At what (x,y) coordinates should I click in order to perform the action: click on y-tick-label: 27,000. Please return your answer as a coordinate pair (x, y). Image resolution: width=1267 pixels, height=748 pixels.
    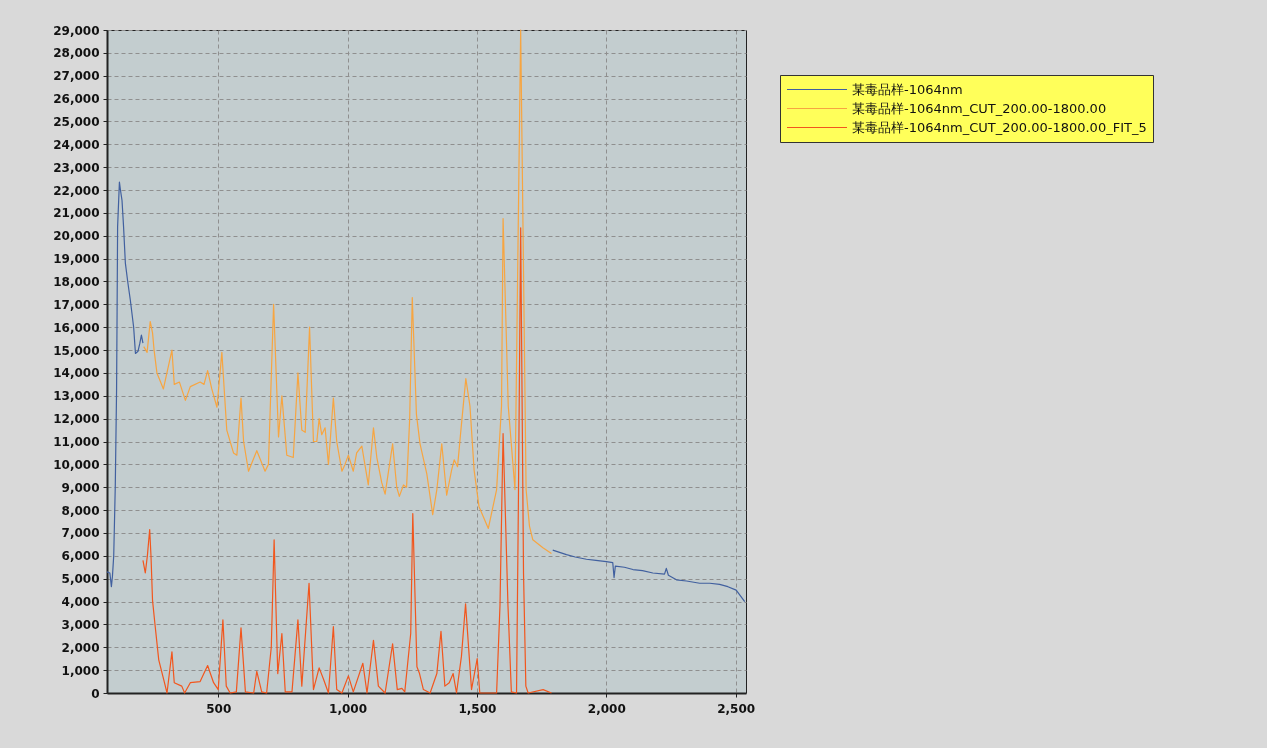
    Looking at the image, I should click on (76, 76).